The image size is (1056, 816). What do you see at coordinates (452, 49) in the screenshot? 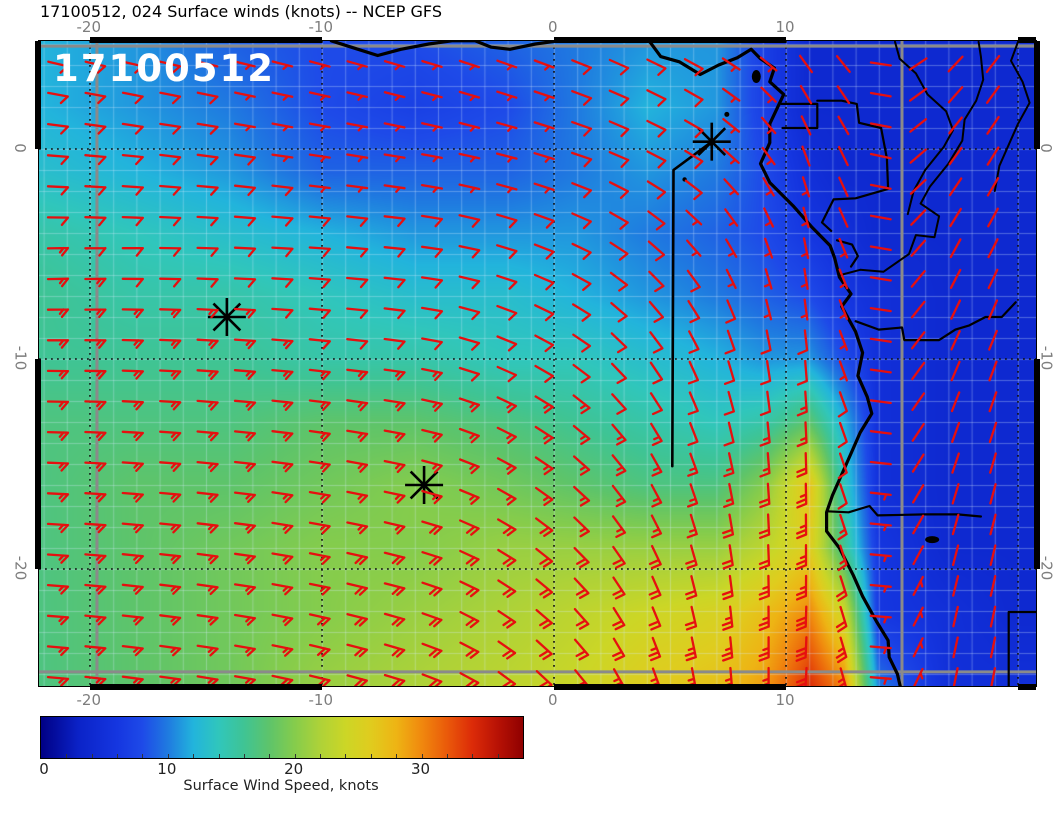
I see `coastline` at bounding box center [452, 49].